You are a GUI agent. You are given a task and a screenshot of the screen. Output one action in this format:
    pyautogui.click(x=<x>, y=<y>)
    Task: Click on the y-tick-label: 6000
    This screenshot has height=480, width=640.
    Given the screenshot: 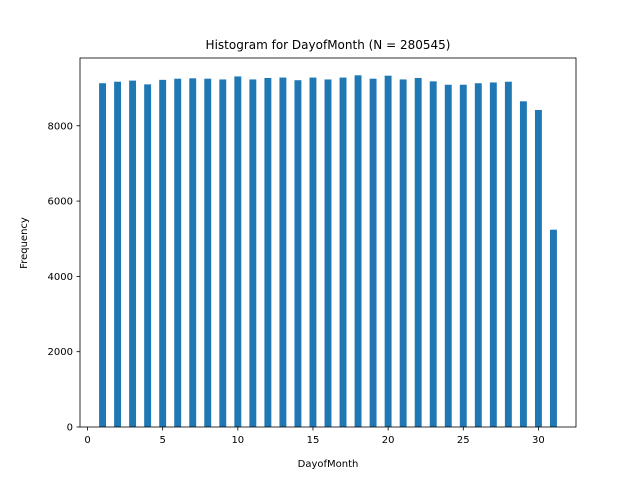 What is the action you would take?
    pyautogui.click(x=60, y=202)
    